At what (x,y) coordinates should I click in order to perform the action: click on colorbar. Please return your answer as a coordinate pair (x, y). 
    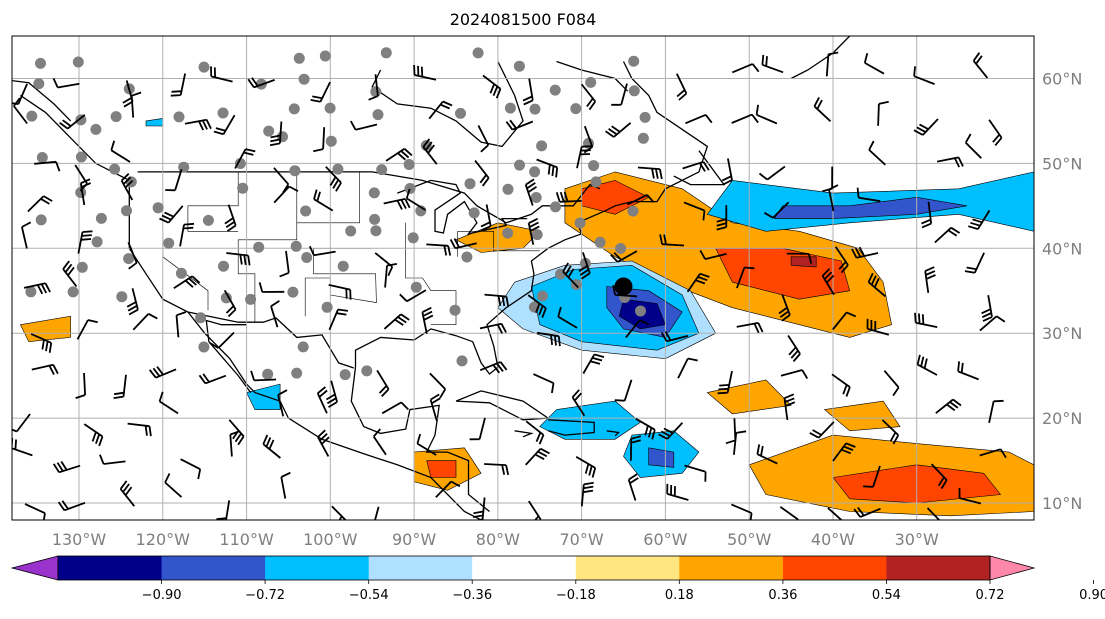
    Looking at the image, I should click on (523, 568).